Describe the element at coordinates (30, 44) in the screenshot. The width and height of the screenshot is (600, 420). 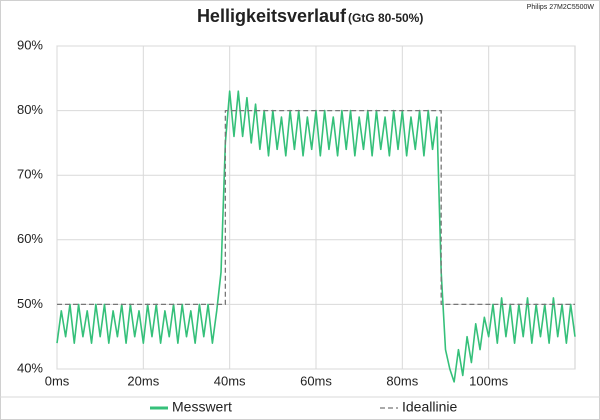
I see `y-tick-label: 90%` at that location.